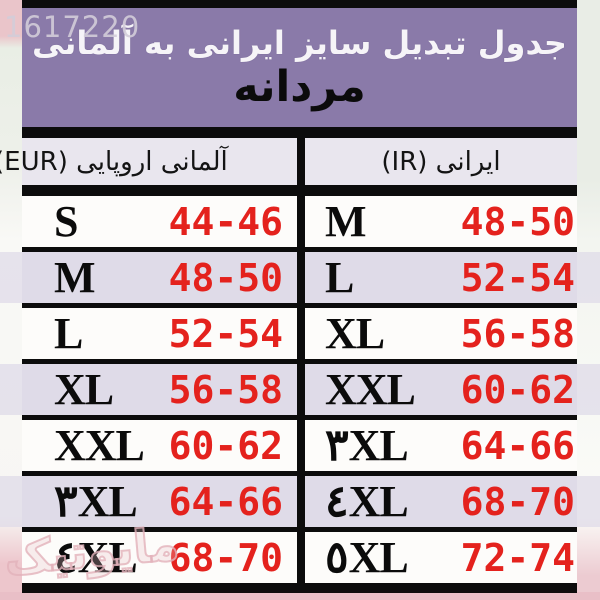 This screenshot has height=600, width=600. I want to click on table-row: XL 56-58 XXL 60-62, so click(299, 389).